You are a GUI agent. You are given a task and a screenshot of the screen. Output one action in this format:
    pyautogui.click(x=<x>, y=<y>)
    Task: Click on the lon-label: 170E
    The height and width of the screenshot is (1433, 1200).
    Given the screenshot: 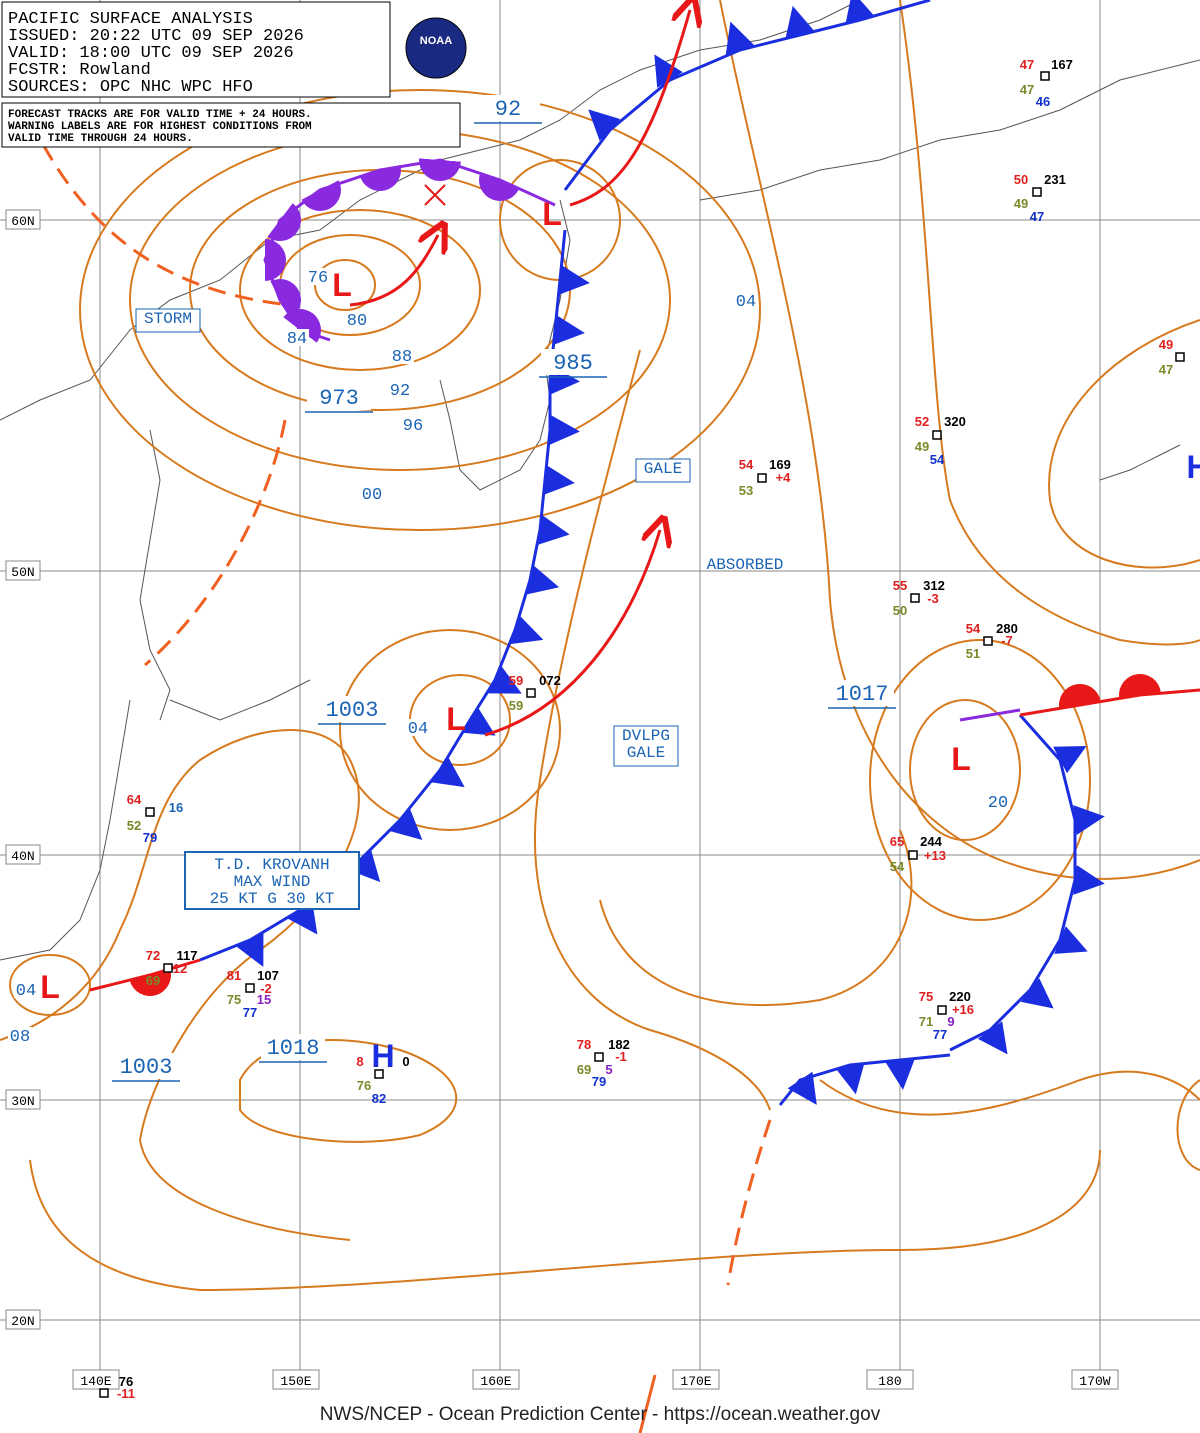 What is the action you would take?
    pyautogui.click(x=695, y=1381)
    